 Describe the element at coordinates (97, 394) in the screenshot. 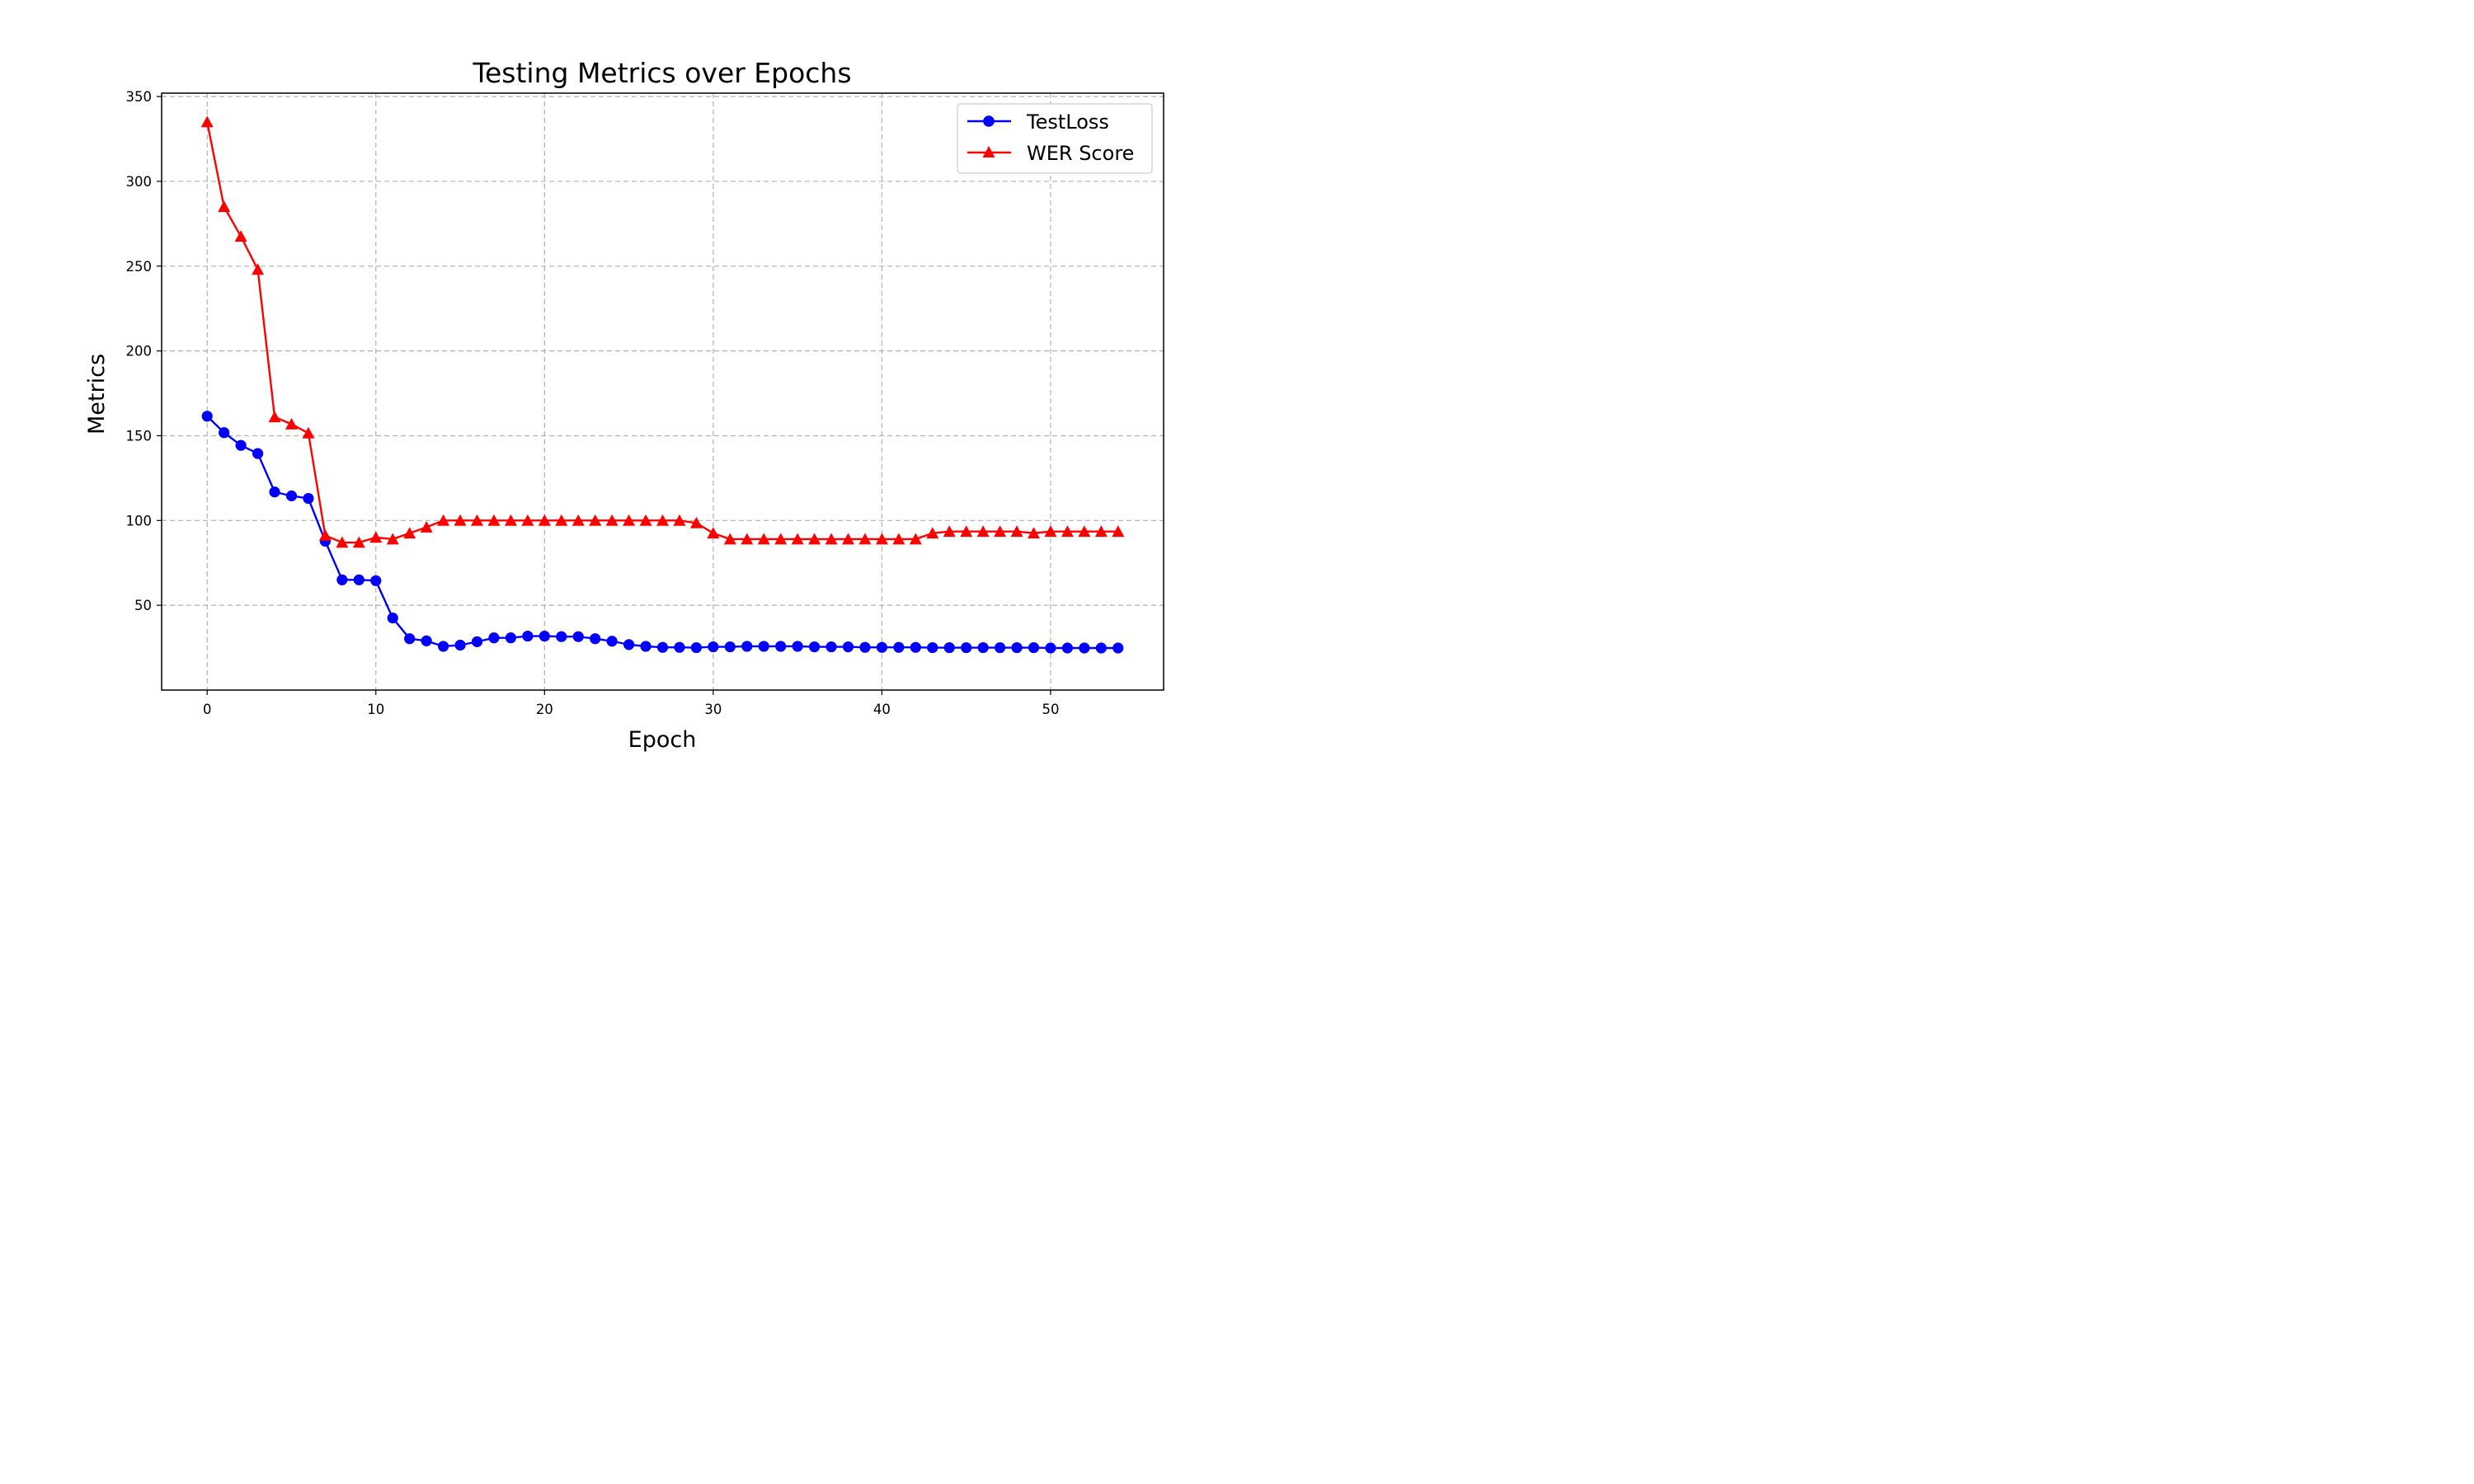

I see `y-axis-title: Metrics` at that location.